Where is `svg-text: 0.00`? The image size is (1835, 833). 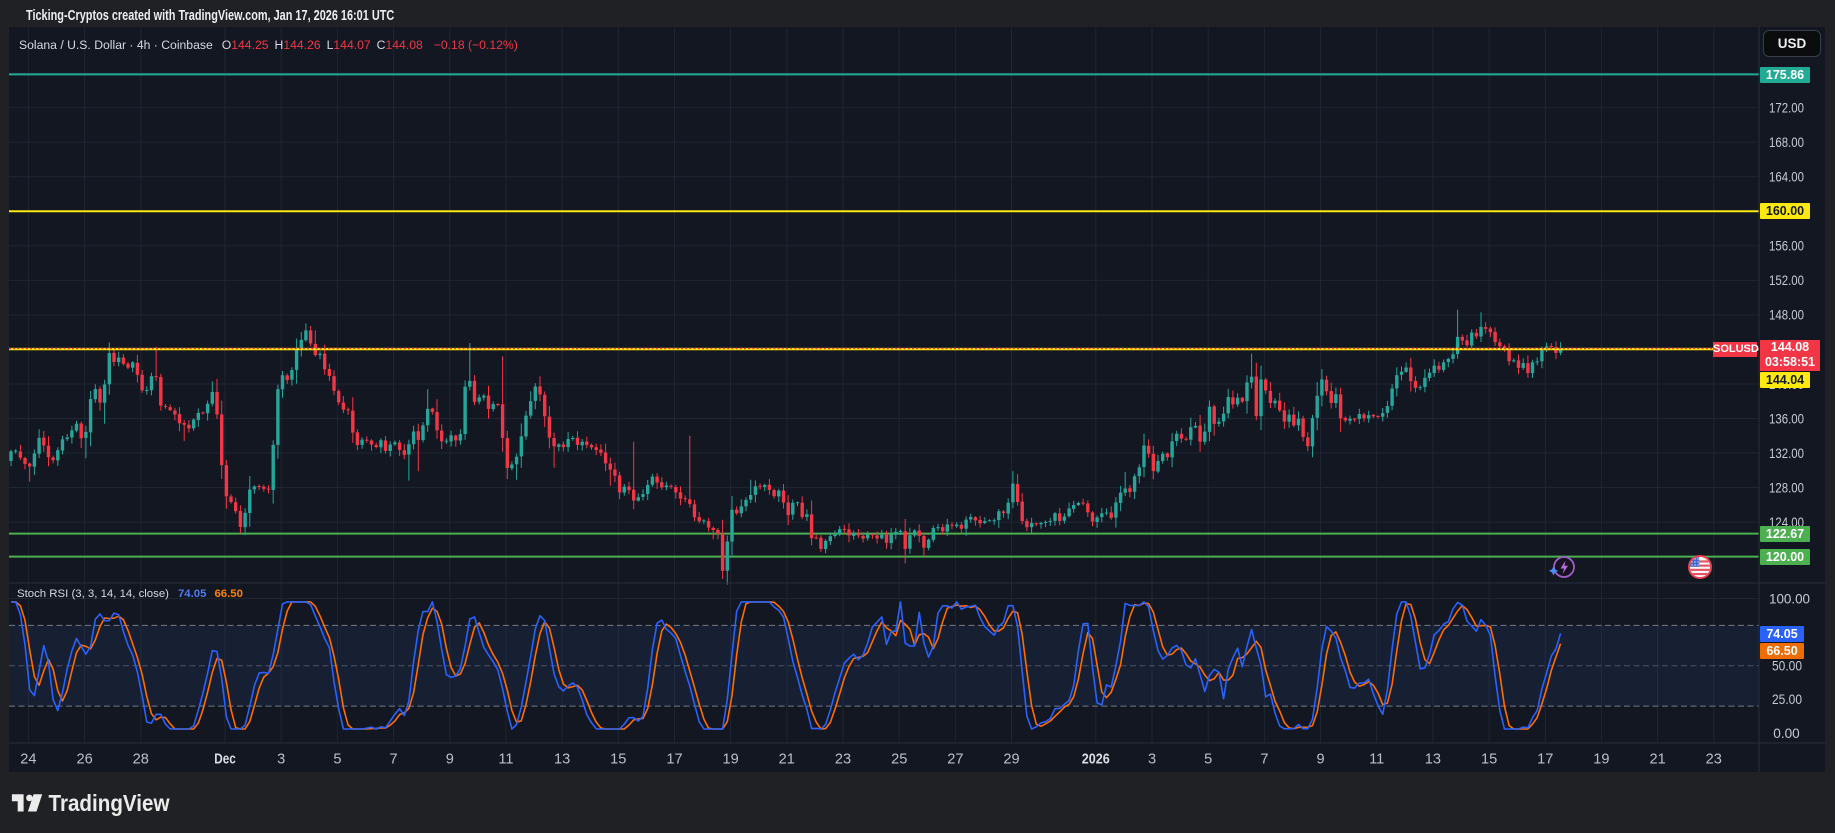
svg-text: 0.00 is located at coordinates (1786, 733).